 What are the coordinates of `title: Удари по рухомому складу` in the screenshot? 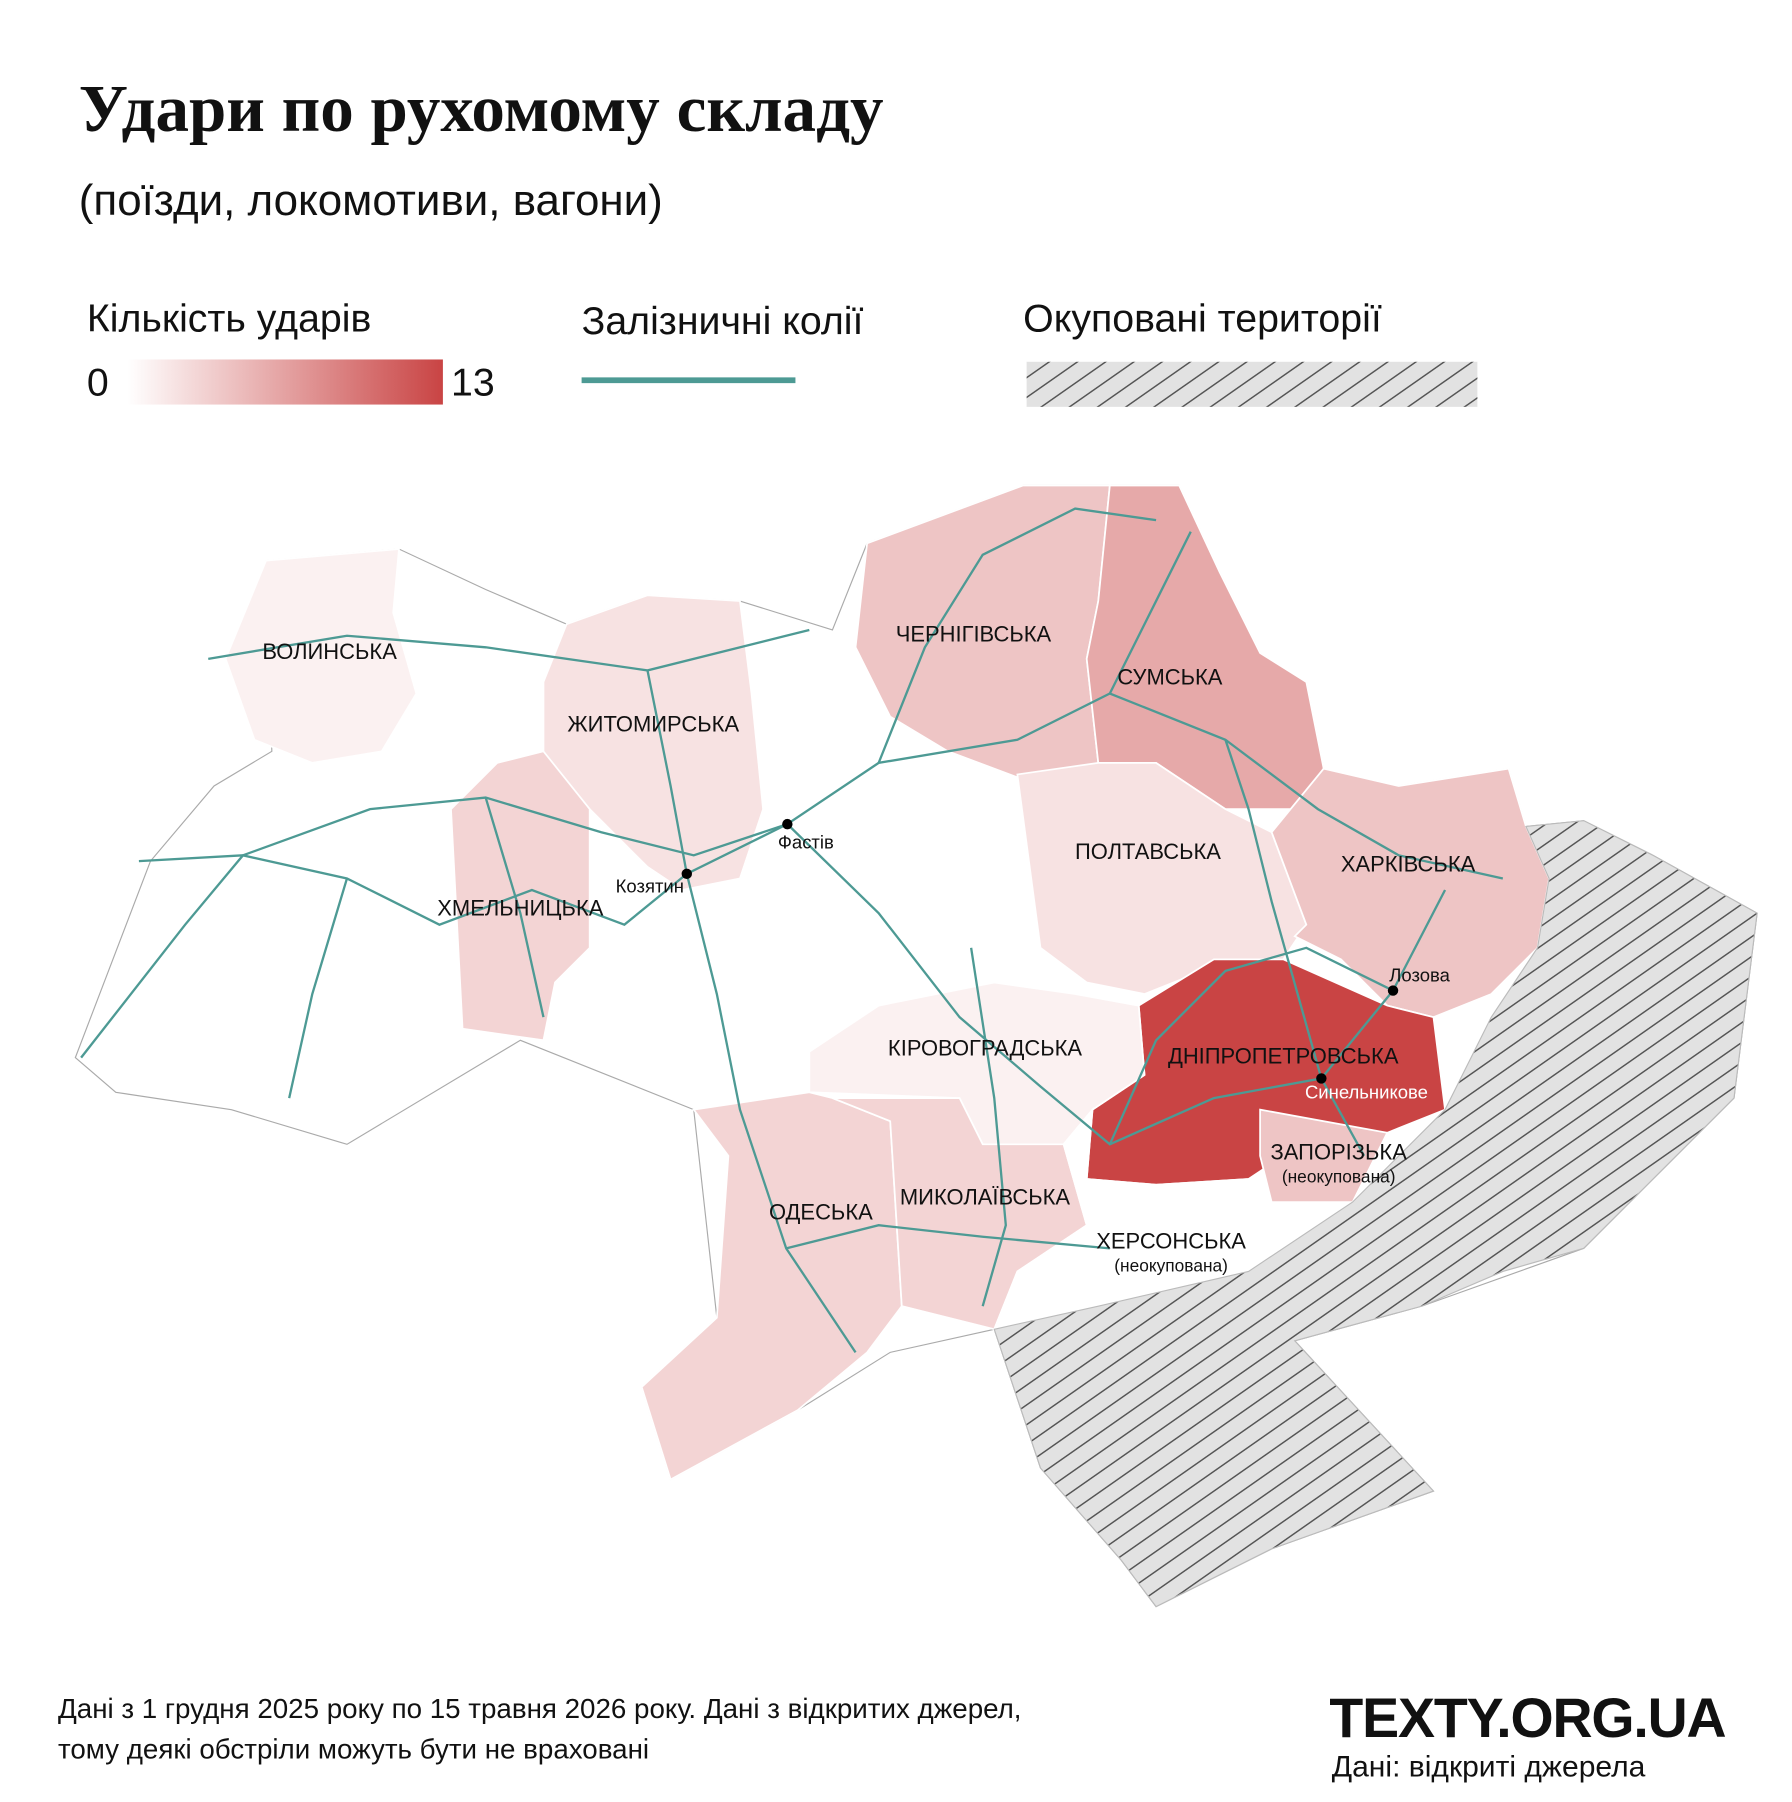 It's located at (481, 108).